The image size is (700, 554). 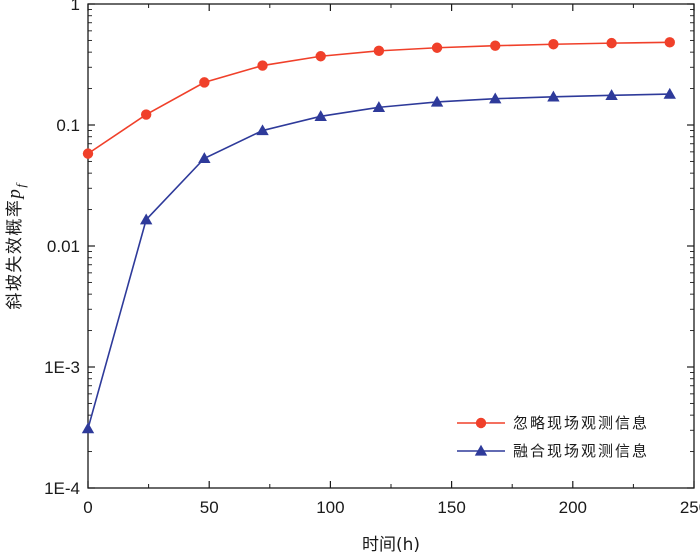 What do you see at coordinates (391, 544) in the screenshot?
I see `x-axis-title: 时间(h)` at bounding box center [391, 544].